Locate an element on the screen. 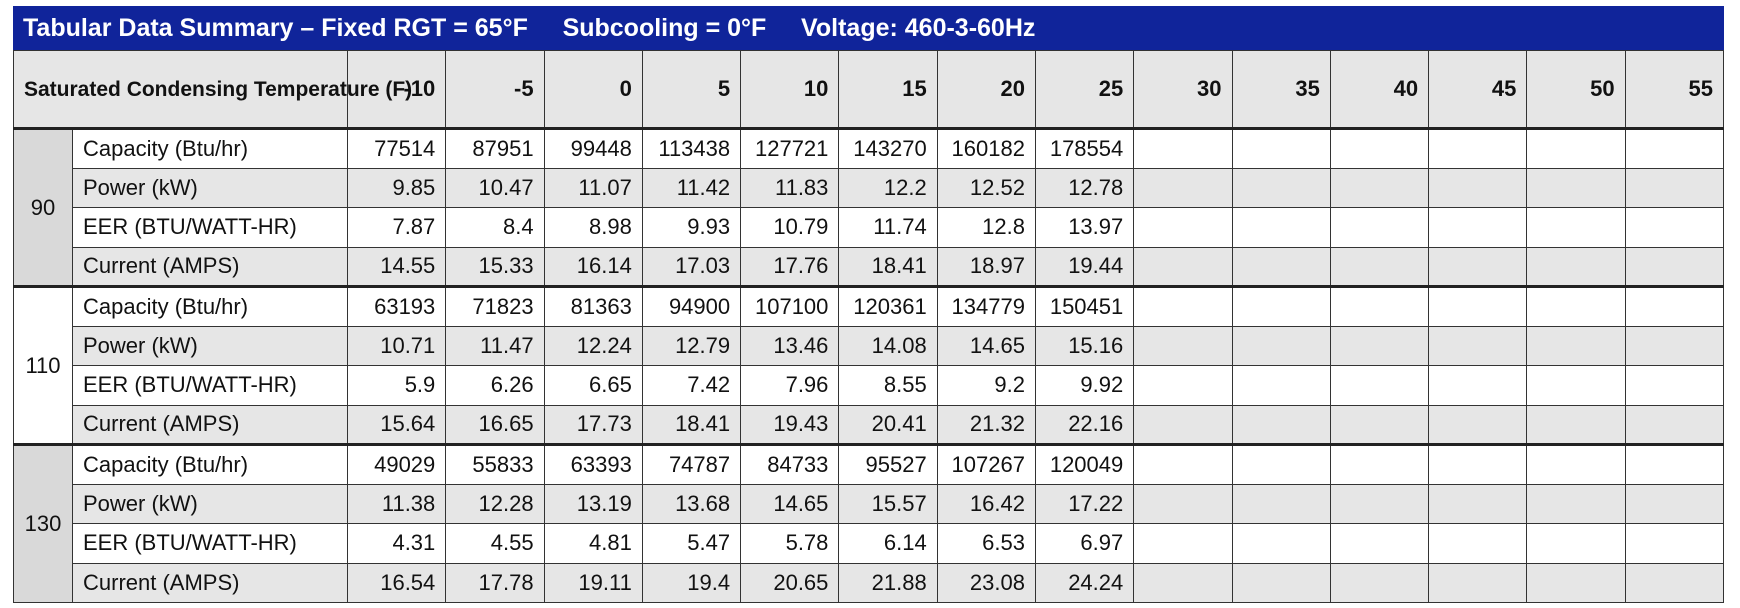 The height and width of the screenshot is (608, 1740). value-cell: 12.24 is located at coordinates (593, 345).